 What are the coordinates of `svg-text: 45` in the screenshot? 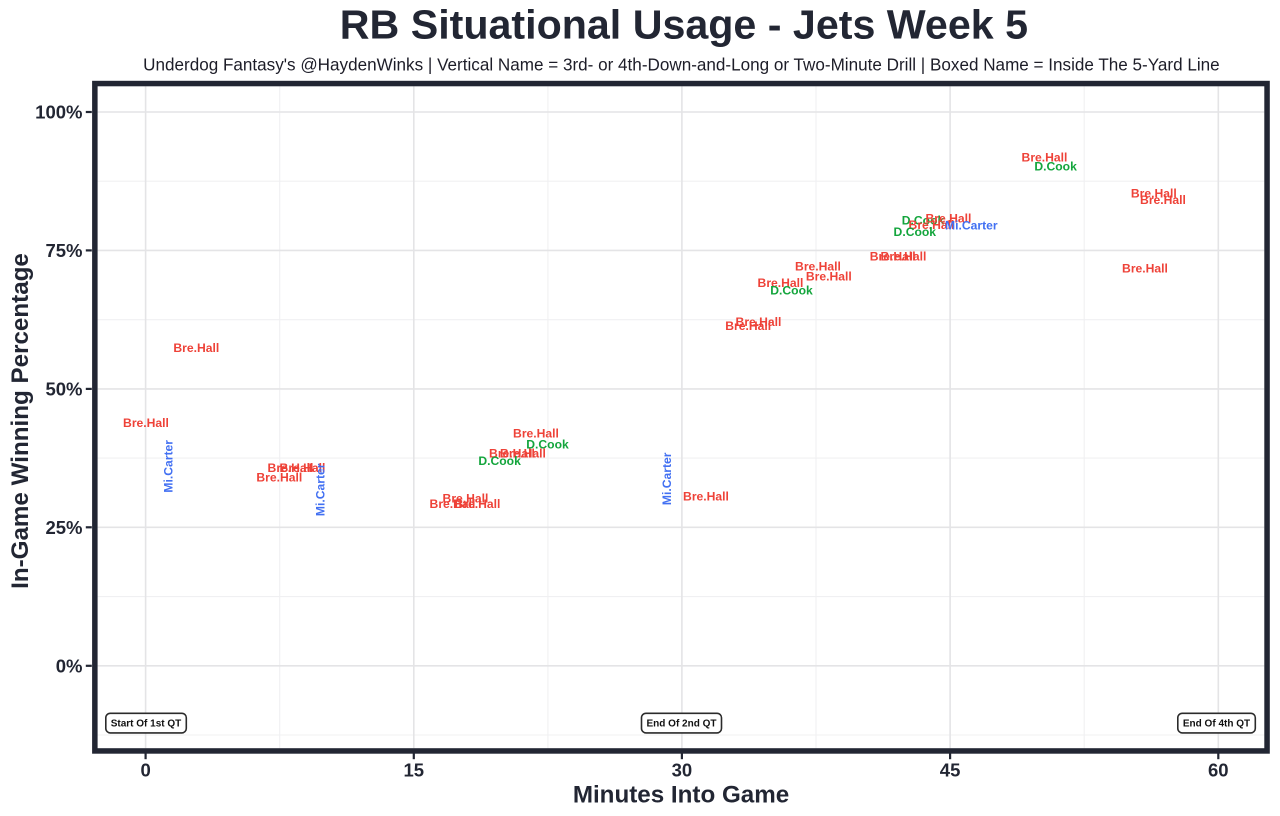 It's located at (950, 770).